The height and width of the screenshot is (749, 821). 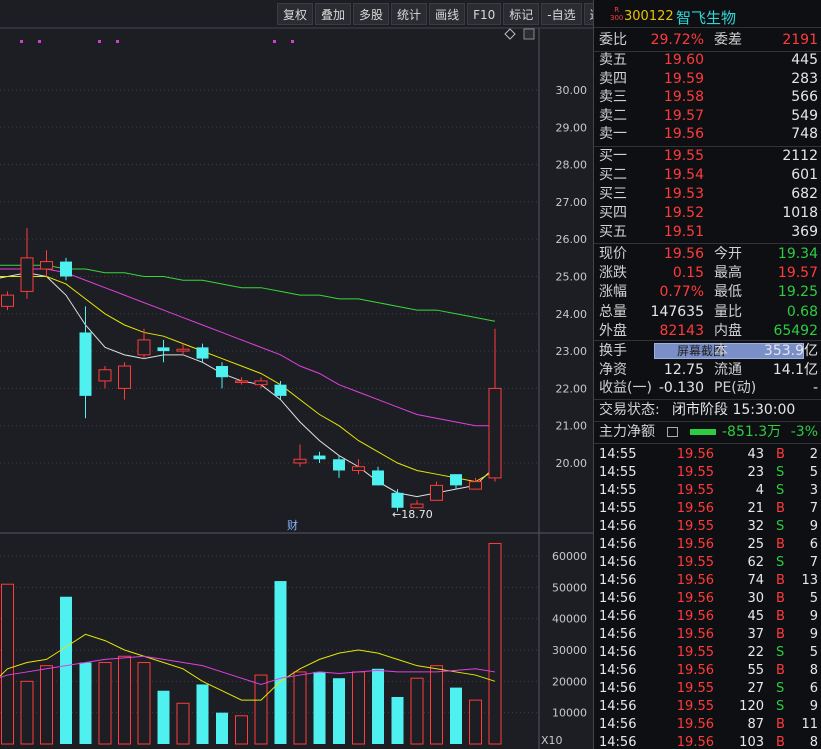 I want to click on tick-row: 14:55 19.56 43 B 2, so click(x=707, y=455).